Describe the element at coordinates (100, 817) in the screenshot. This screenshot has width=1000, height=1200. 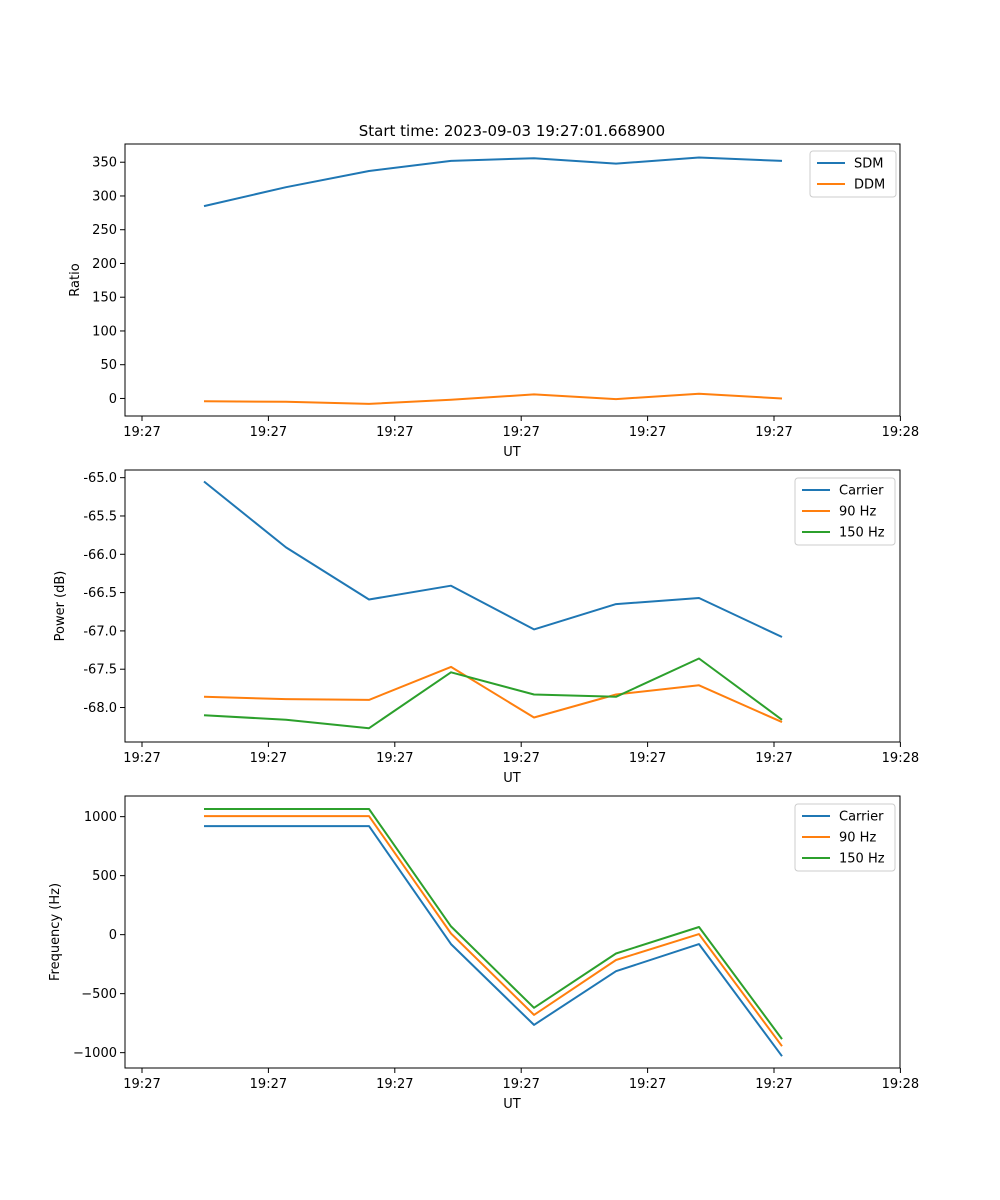
I see `y-tick-label: 1000` at that location.